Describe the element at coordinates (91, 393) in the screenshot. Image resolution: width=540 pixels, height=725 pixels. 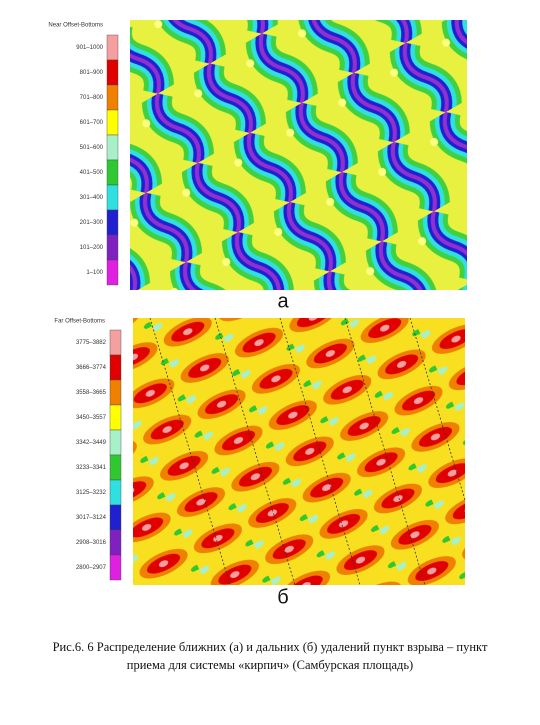
I see `legend-label: 3558–3665` at that location.